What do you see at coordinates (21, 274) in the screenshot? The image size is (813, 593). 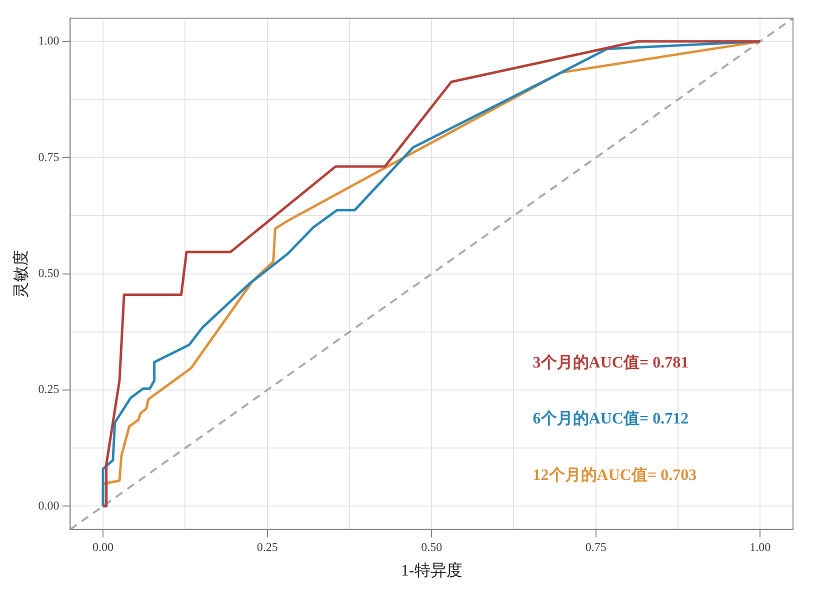 I see `y-axis-title: 灵敏度` at bounding box center [21, 274].